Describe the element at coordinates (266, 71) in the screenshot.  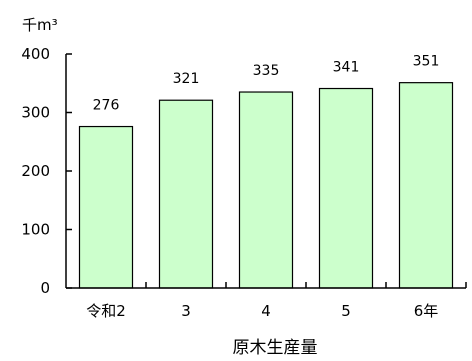
I see `data-label: 335` at that location.